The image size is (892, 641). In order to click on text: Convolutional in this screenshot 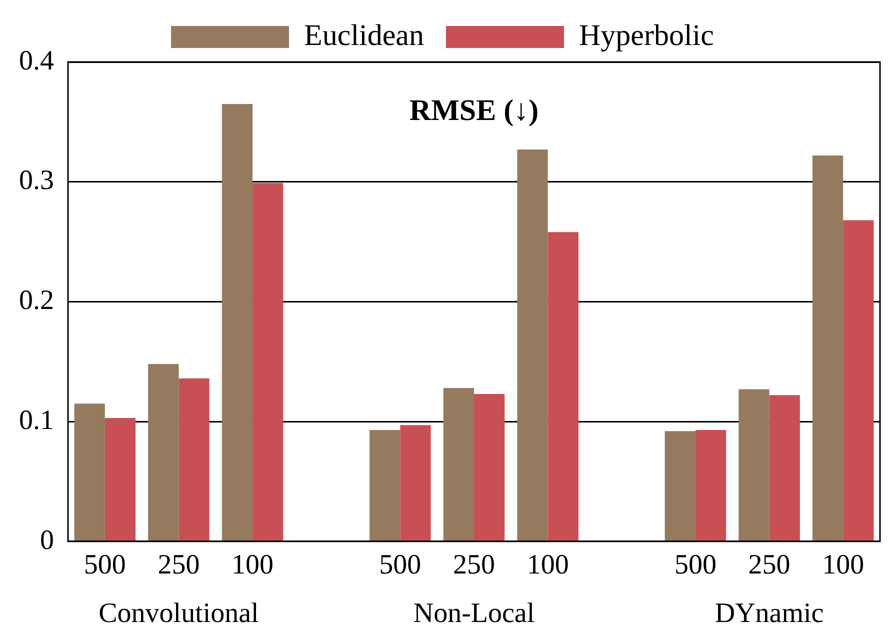, I will do `click(179, 613)`.